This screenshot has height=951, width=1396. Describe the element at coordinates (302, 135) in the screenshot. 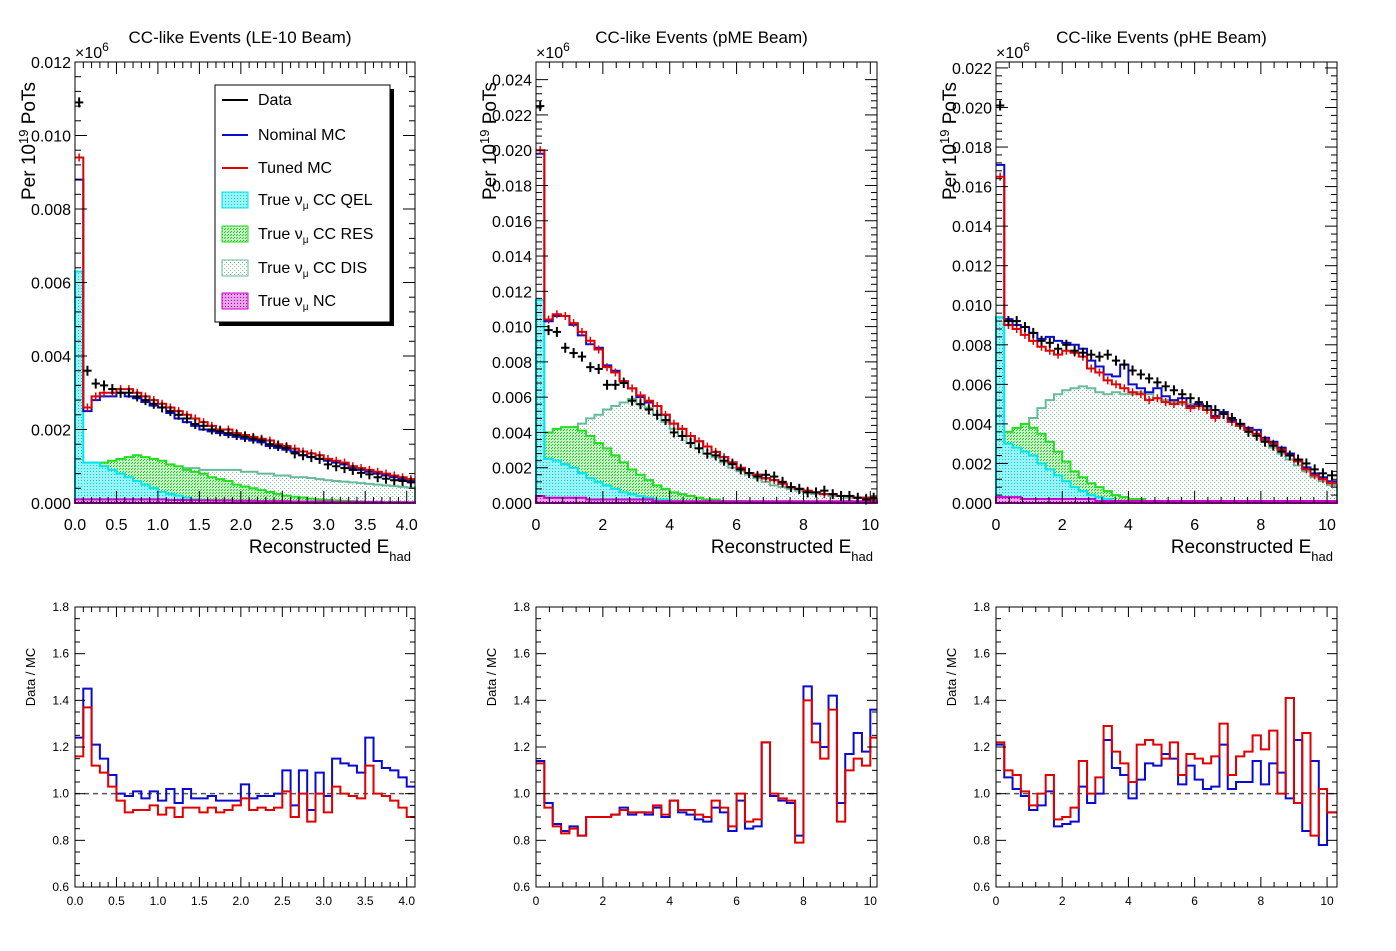

I see `legend-label-nominal: Nominal MC` at that location.